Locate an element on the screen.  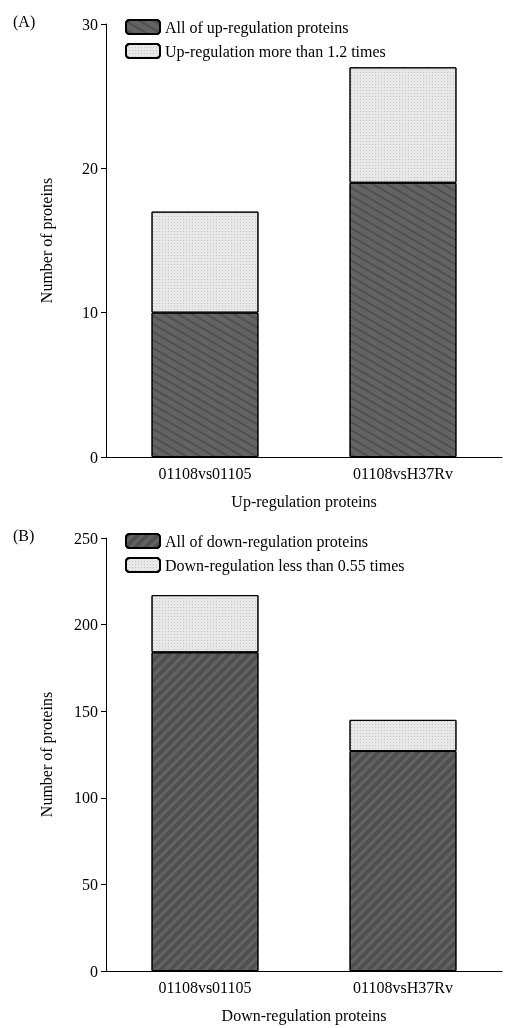
y-tick-label: 10 is located at coordinates (90, 313).